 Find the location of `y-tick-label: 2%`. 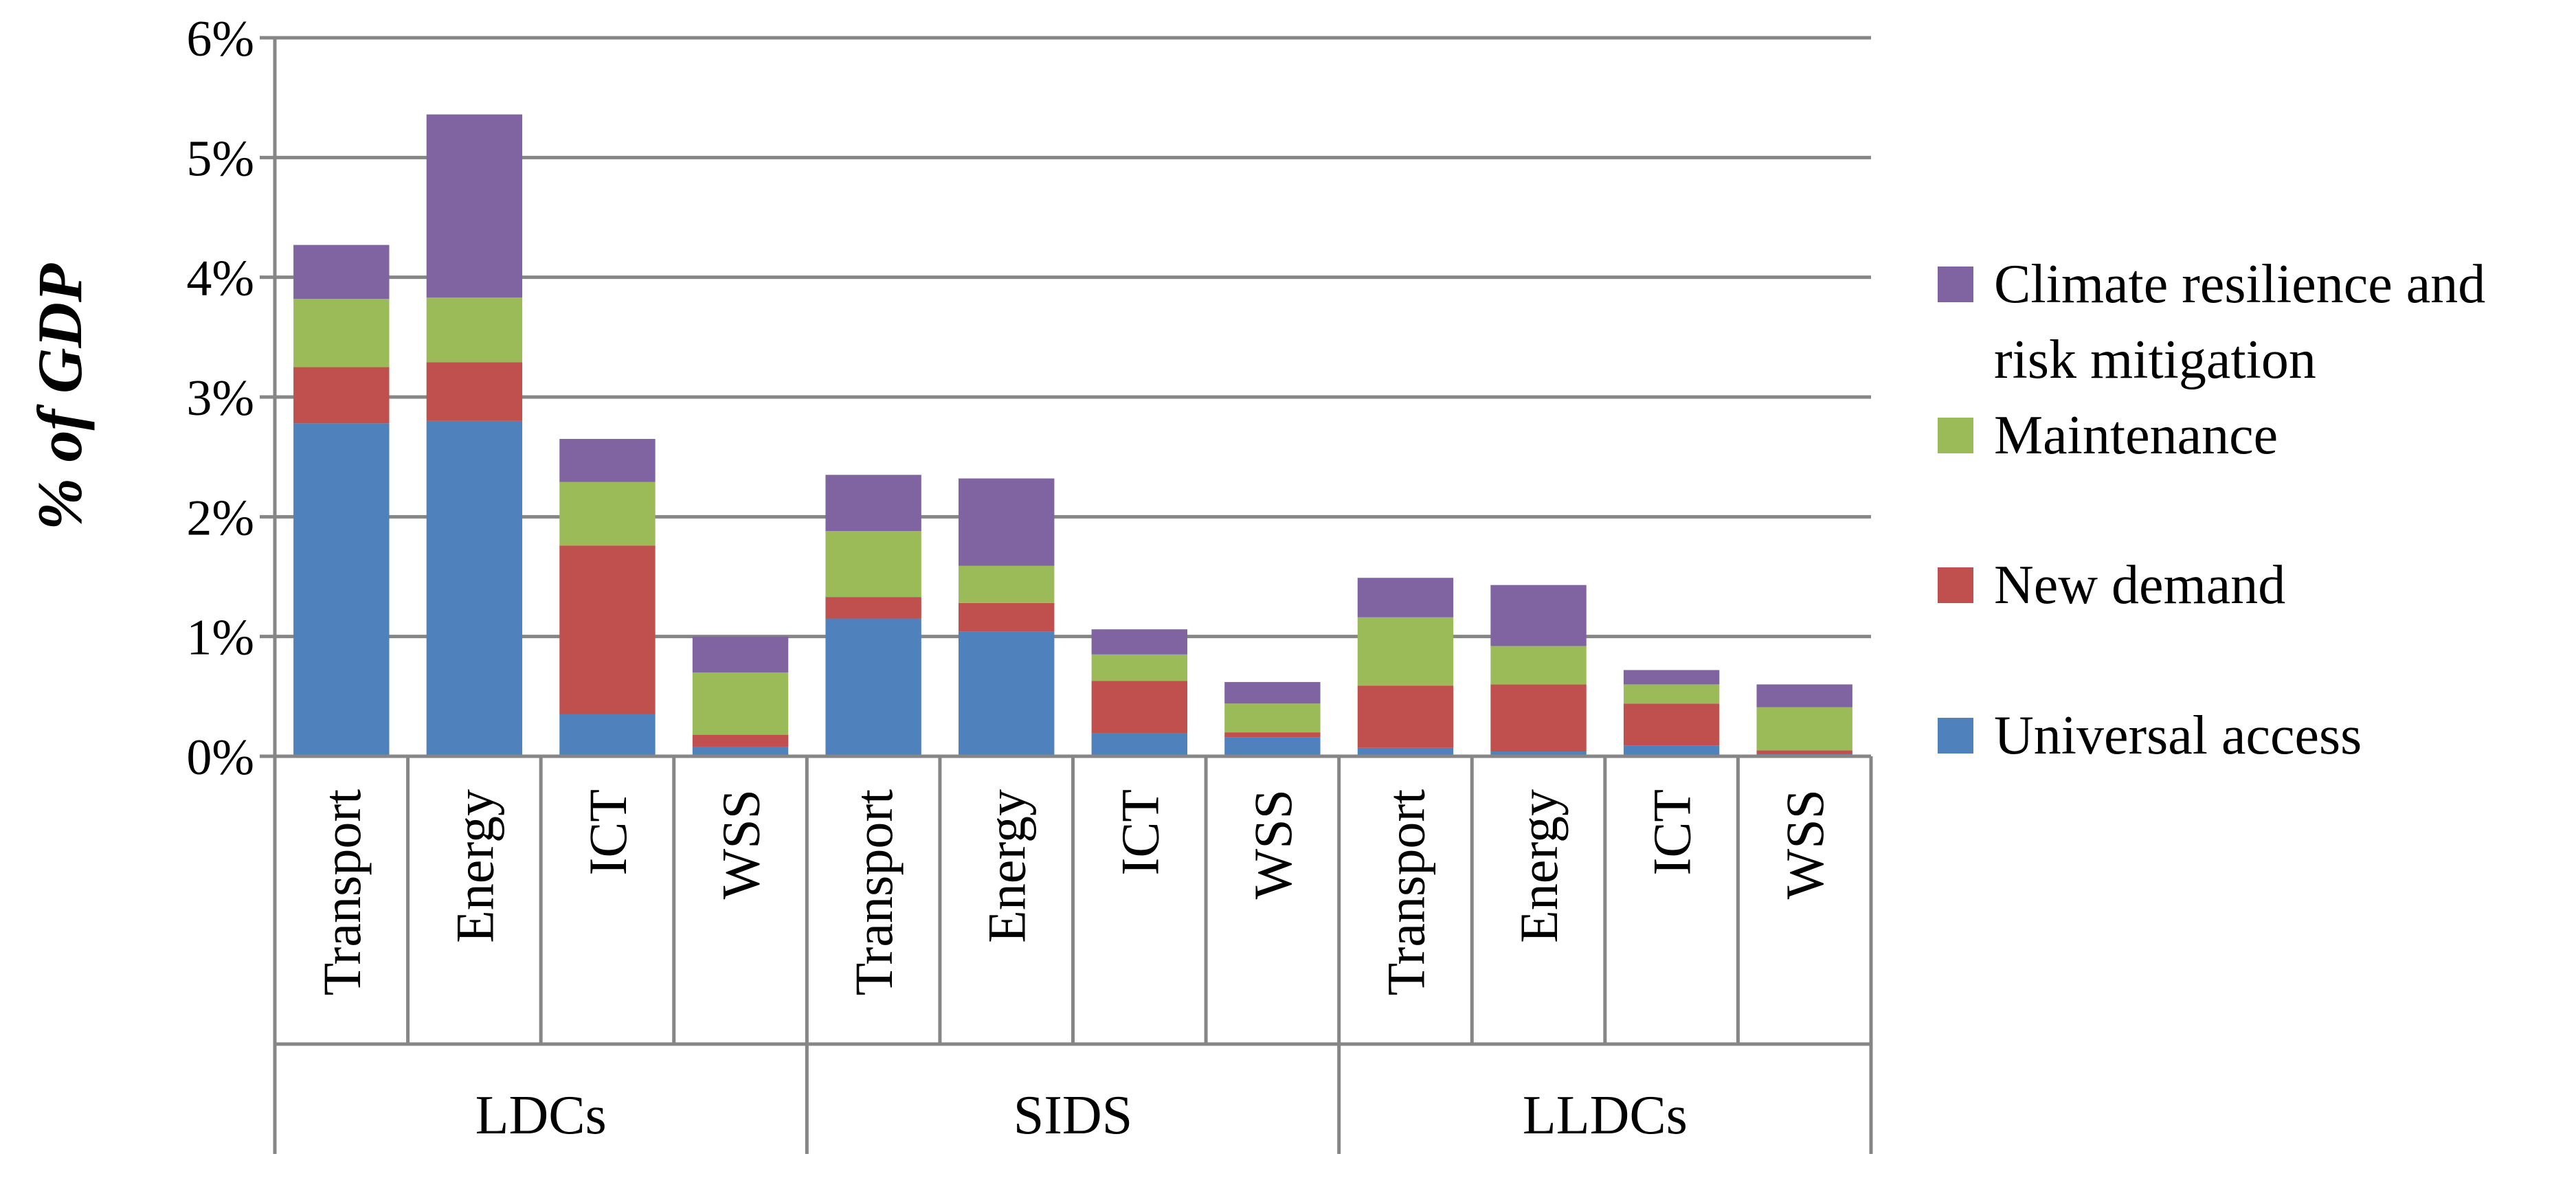

y-tick-label: 2% is located at coordinates (220, 518).